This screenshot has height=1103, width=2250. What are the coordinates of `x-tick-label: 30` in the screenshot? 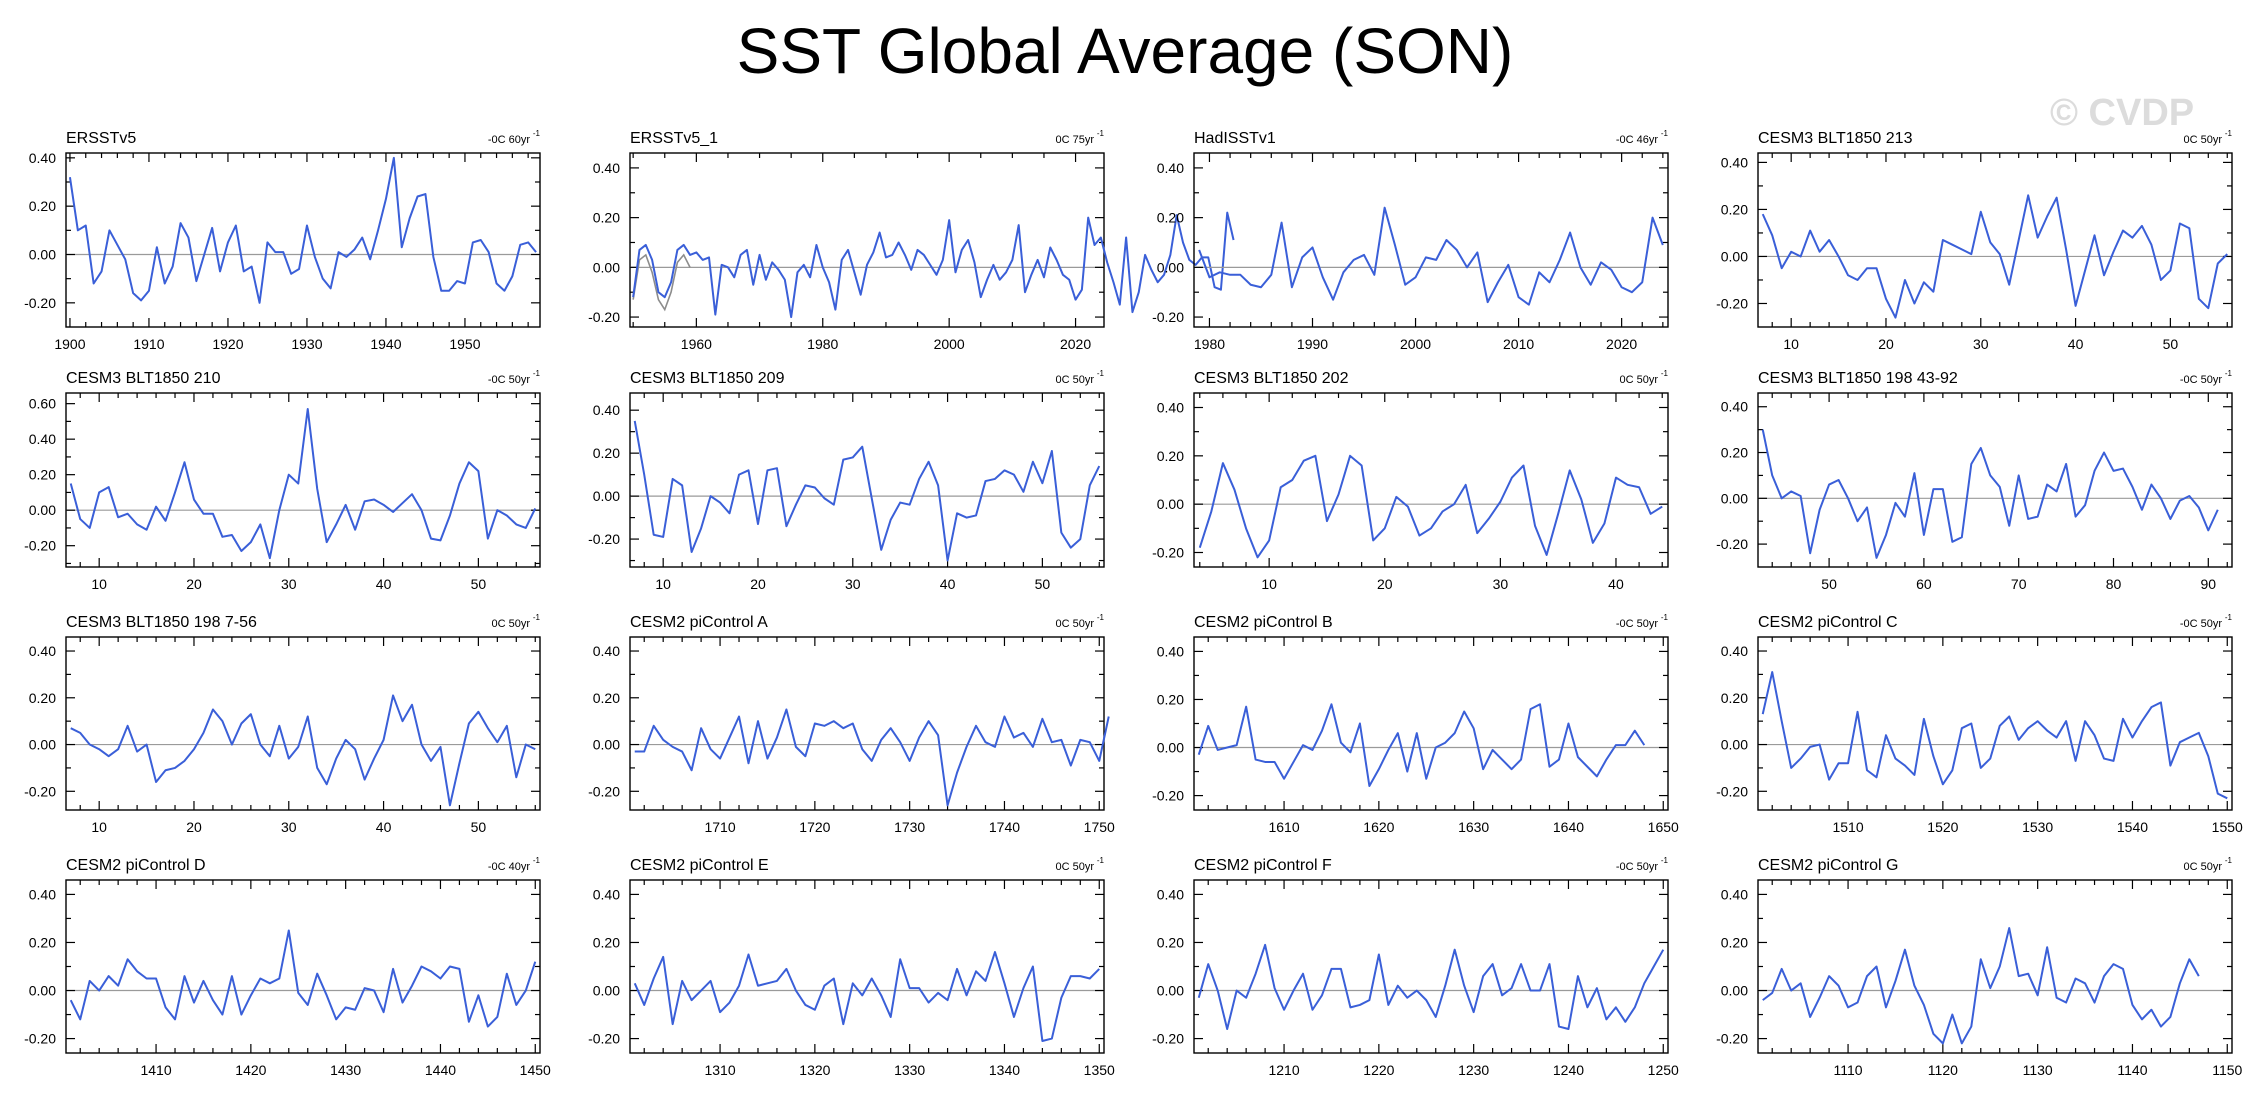 It's located at (1501, 584).